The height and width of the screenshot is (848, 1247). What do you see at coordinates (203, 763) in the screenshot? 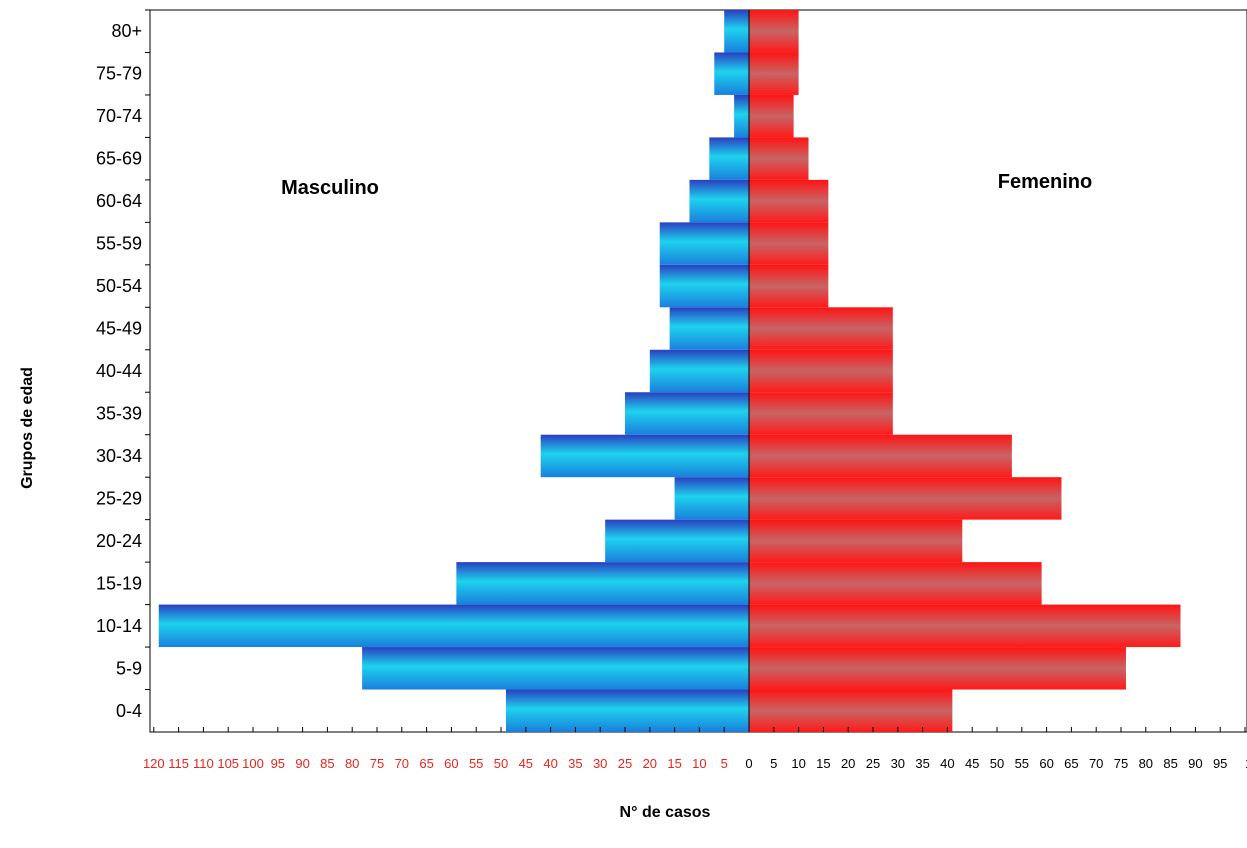
I see `x-tick-label-left-110: 110` at bounding box center [203, 763].